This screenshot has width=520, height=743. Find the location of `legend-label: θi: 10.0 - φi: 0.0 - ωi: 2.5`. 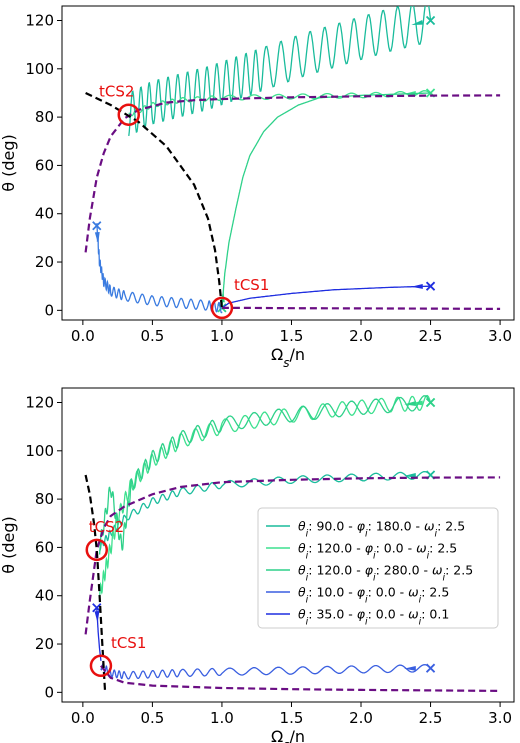

legend-label: θi: 10.0 - φi: 0.0 - ωi: 2.5 is located at coordinates (373, 595).